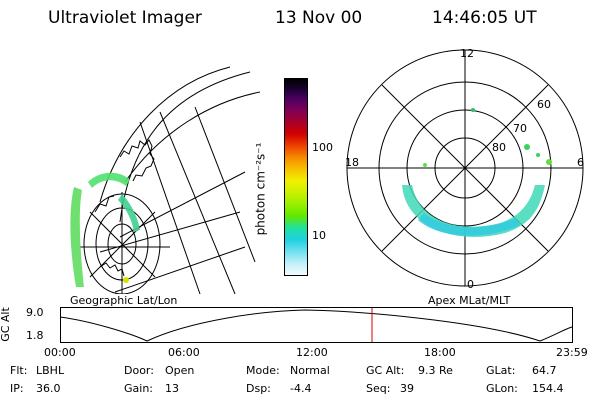 The width and height of the screenshot is (600, 400). I want to click on filter-value: LBHL, so click(50, 370).